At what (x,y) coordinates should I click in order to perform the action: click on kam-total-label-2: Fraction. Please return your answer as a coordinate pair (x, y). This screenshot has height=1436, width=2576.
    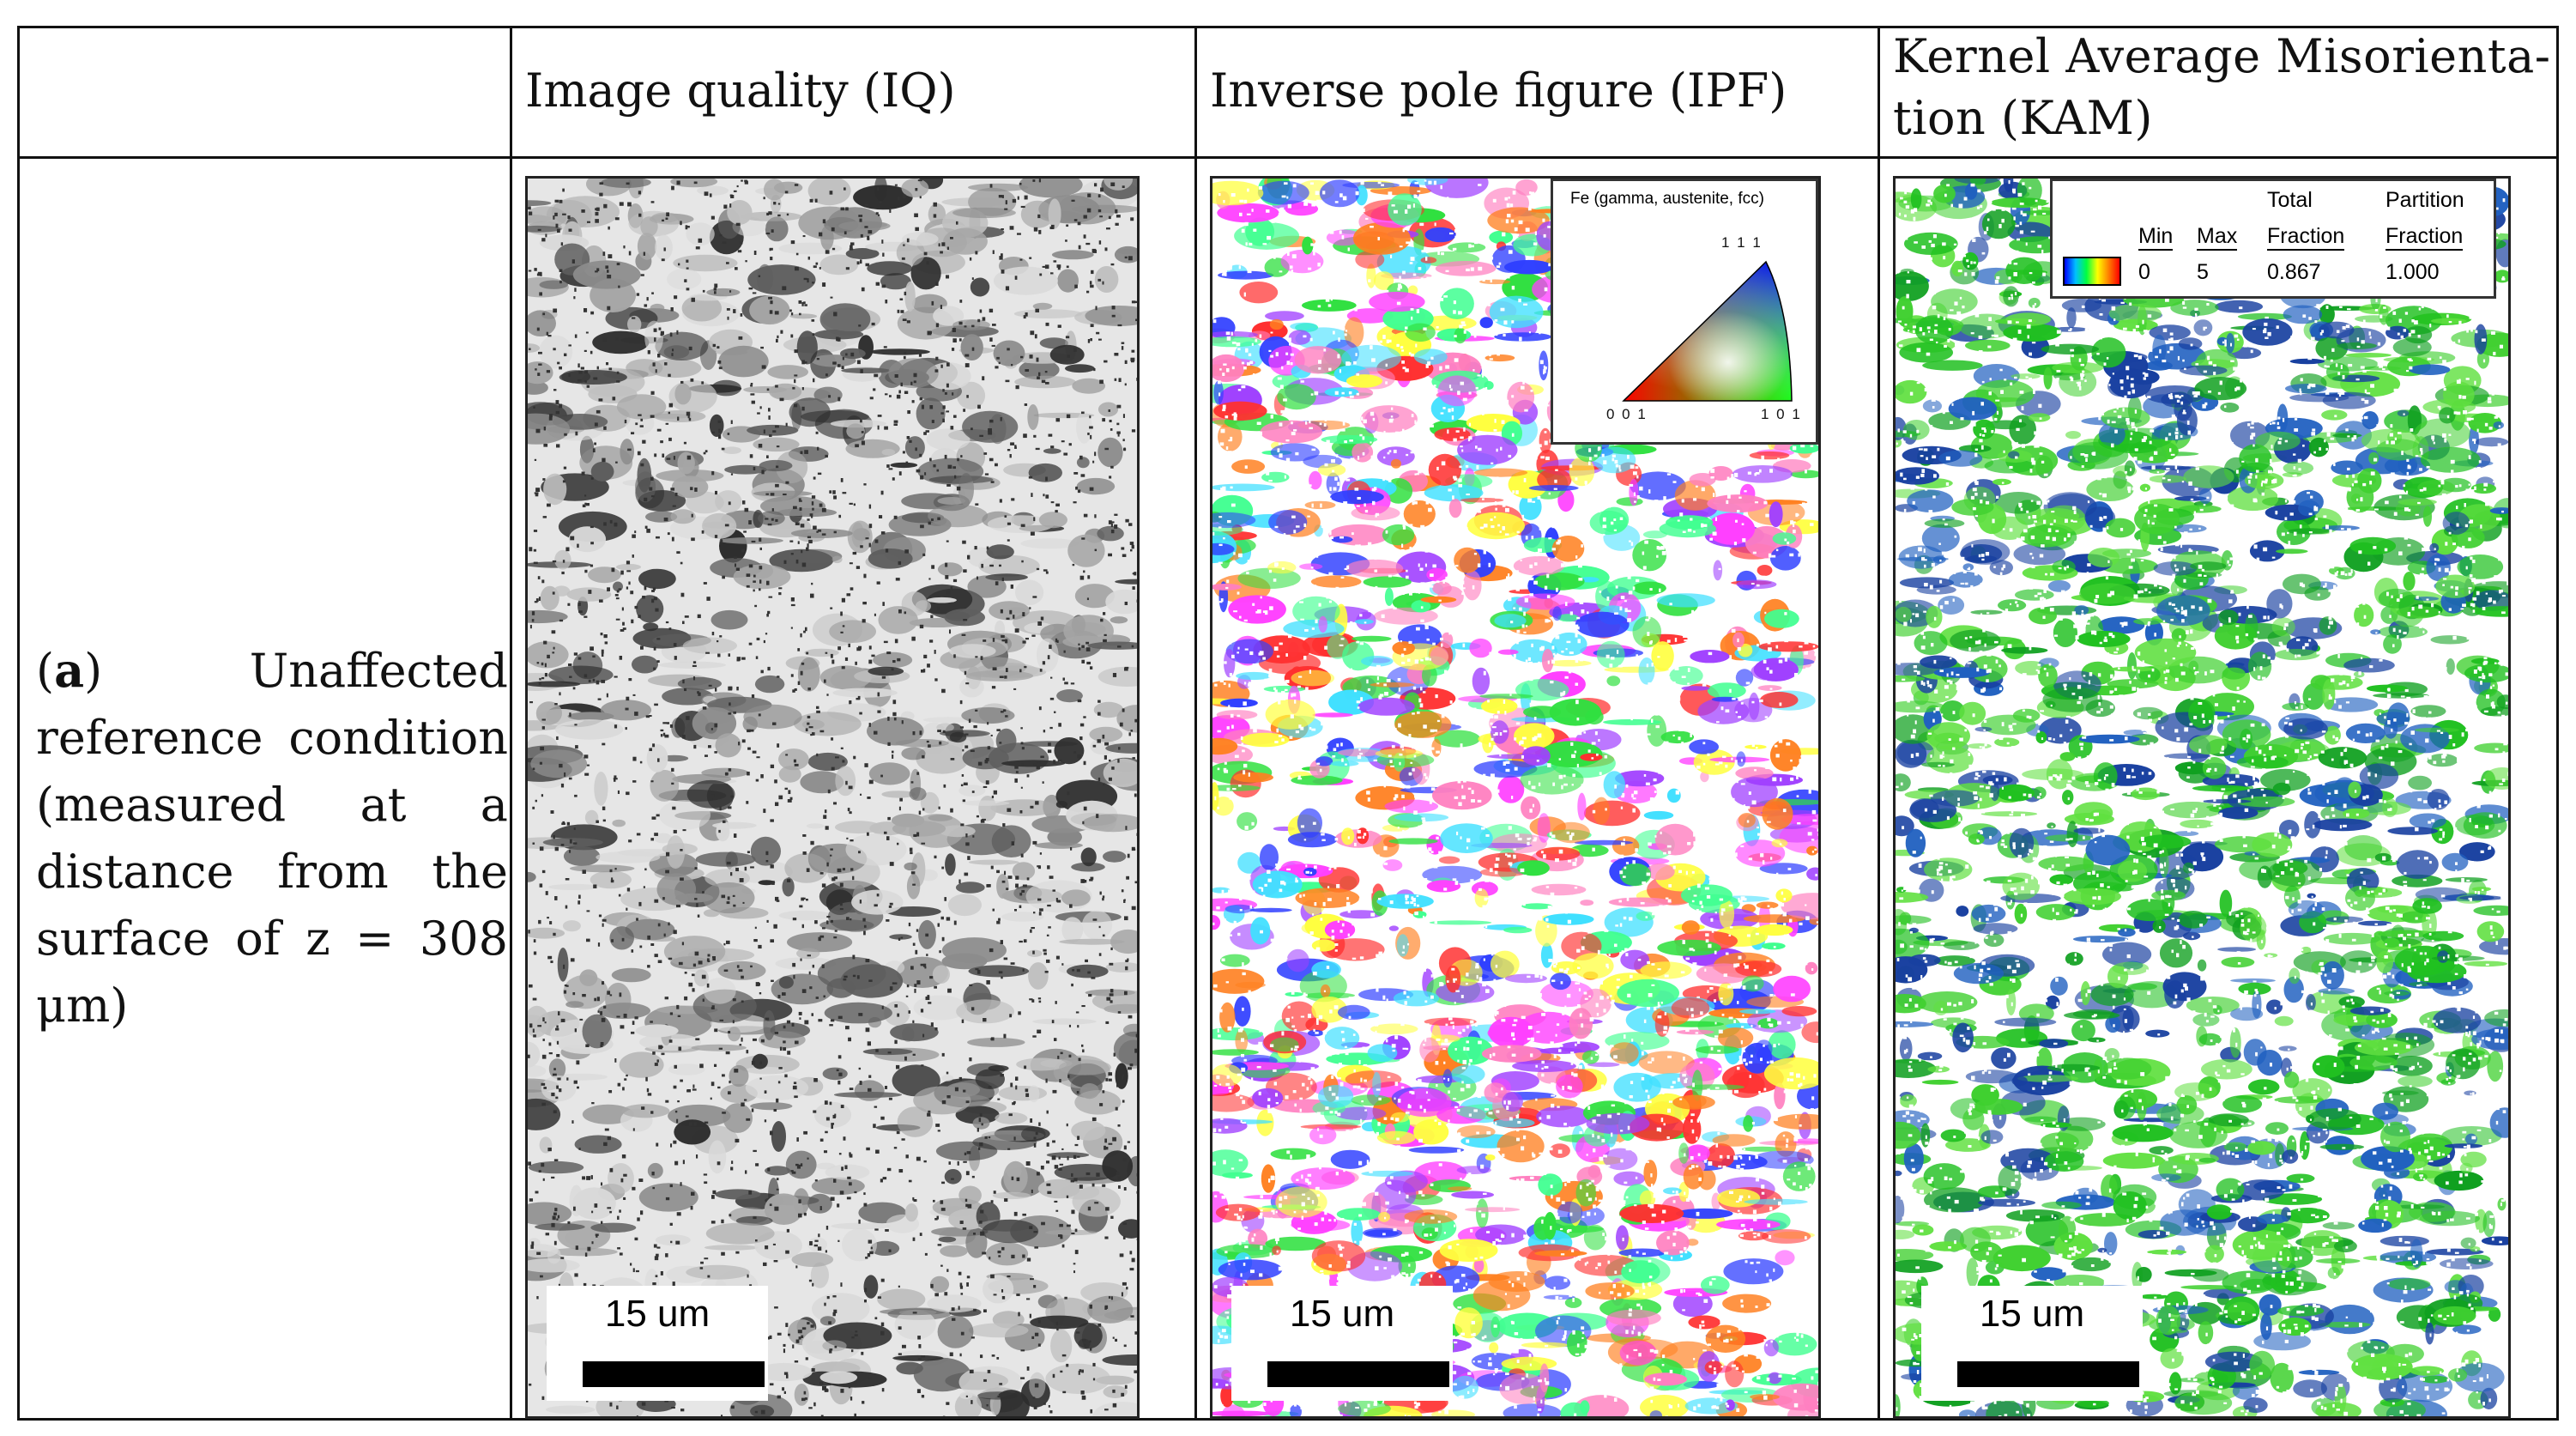
    Looking at the image, I should click on (2306, 237).